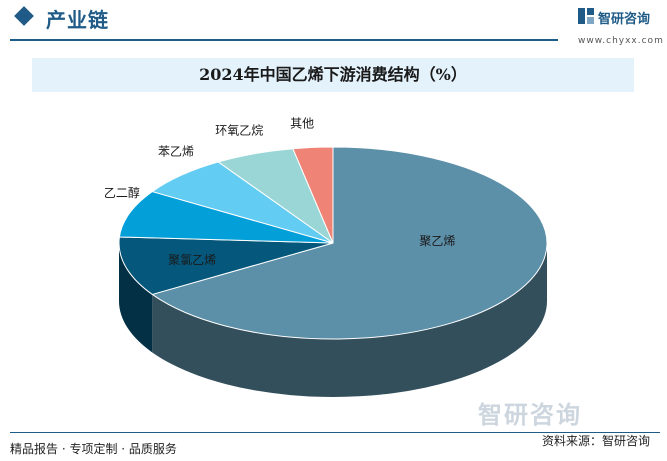  Describe the element at coordinates (77, 20) in the screenshot. I see `section-title: 产业链` at that location.